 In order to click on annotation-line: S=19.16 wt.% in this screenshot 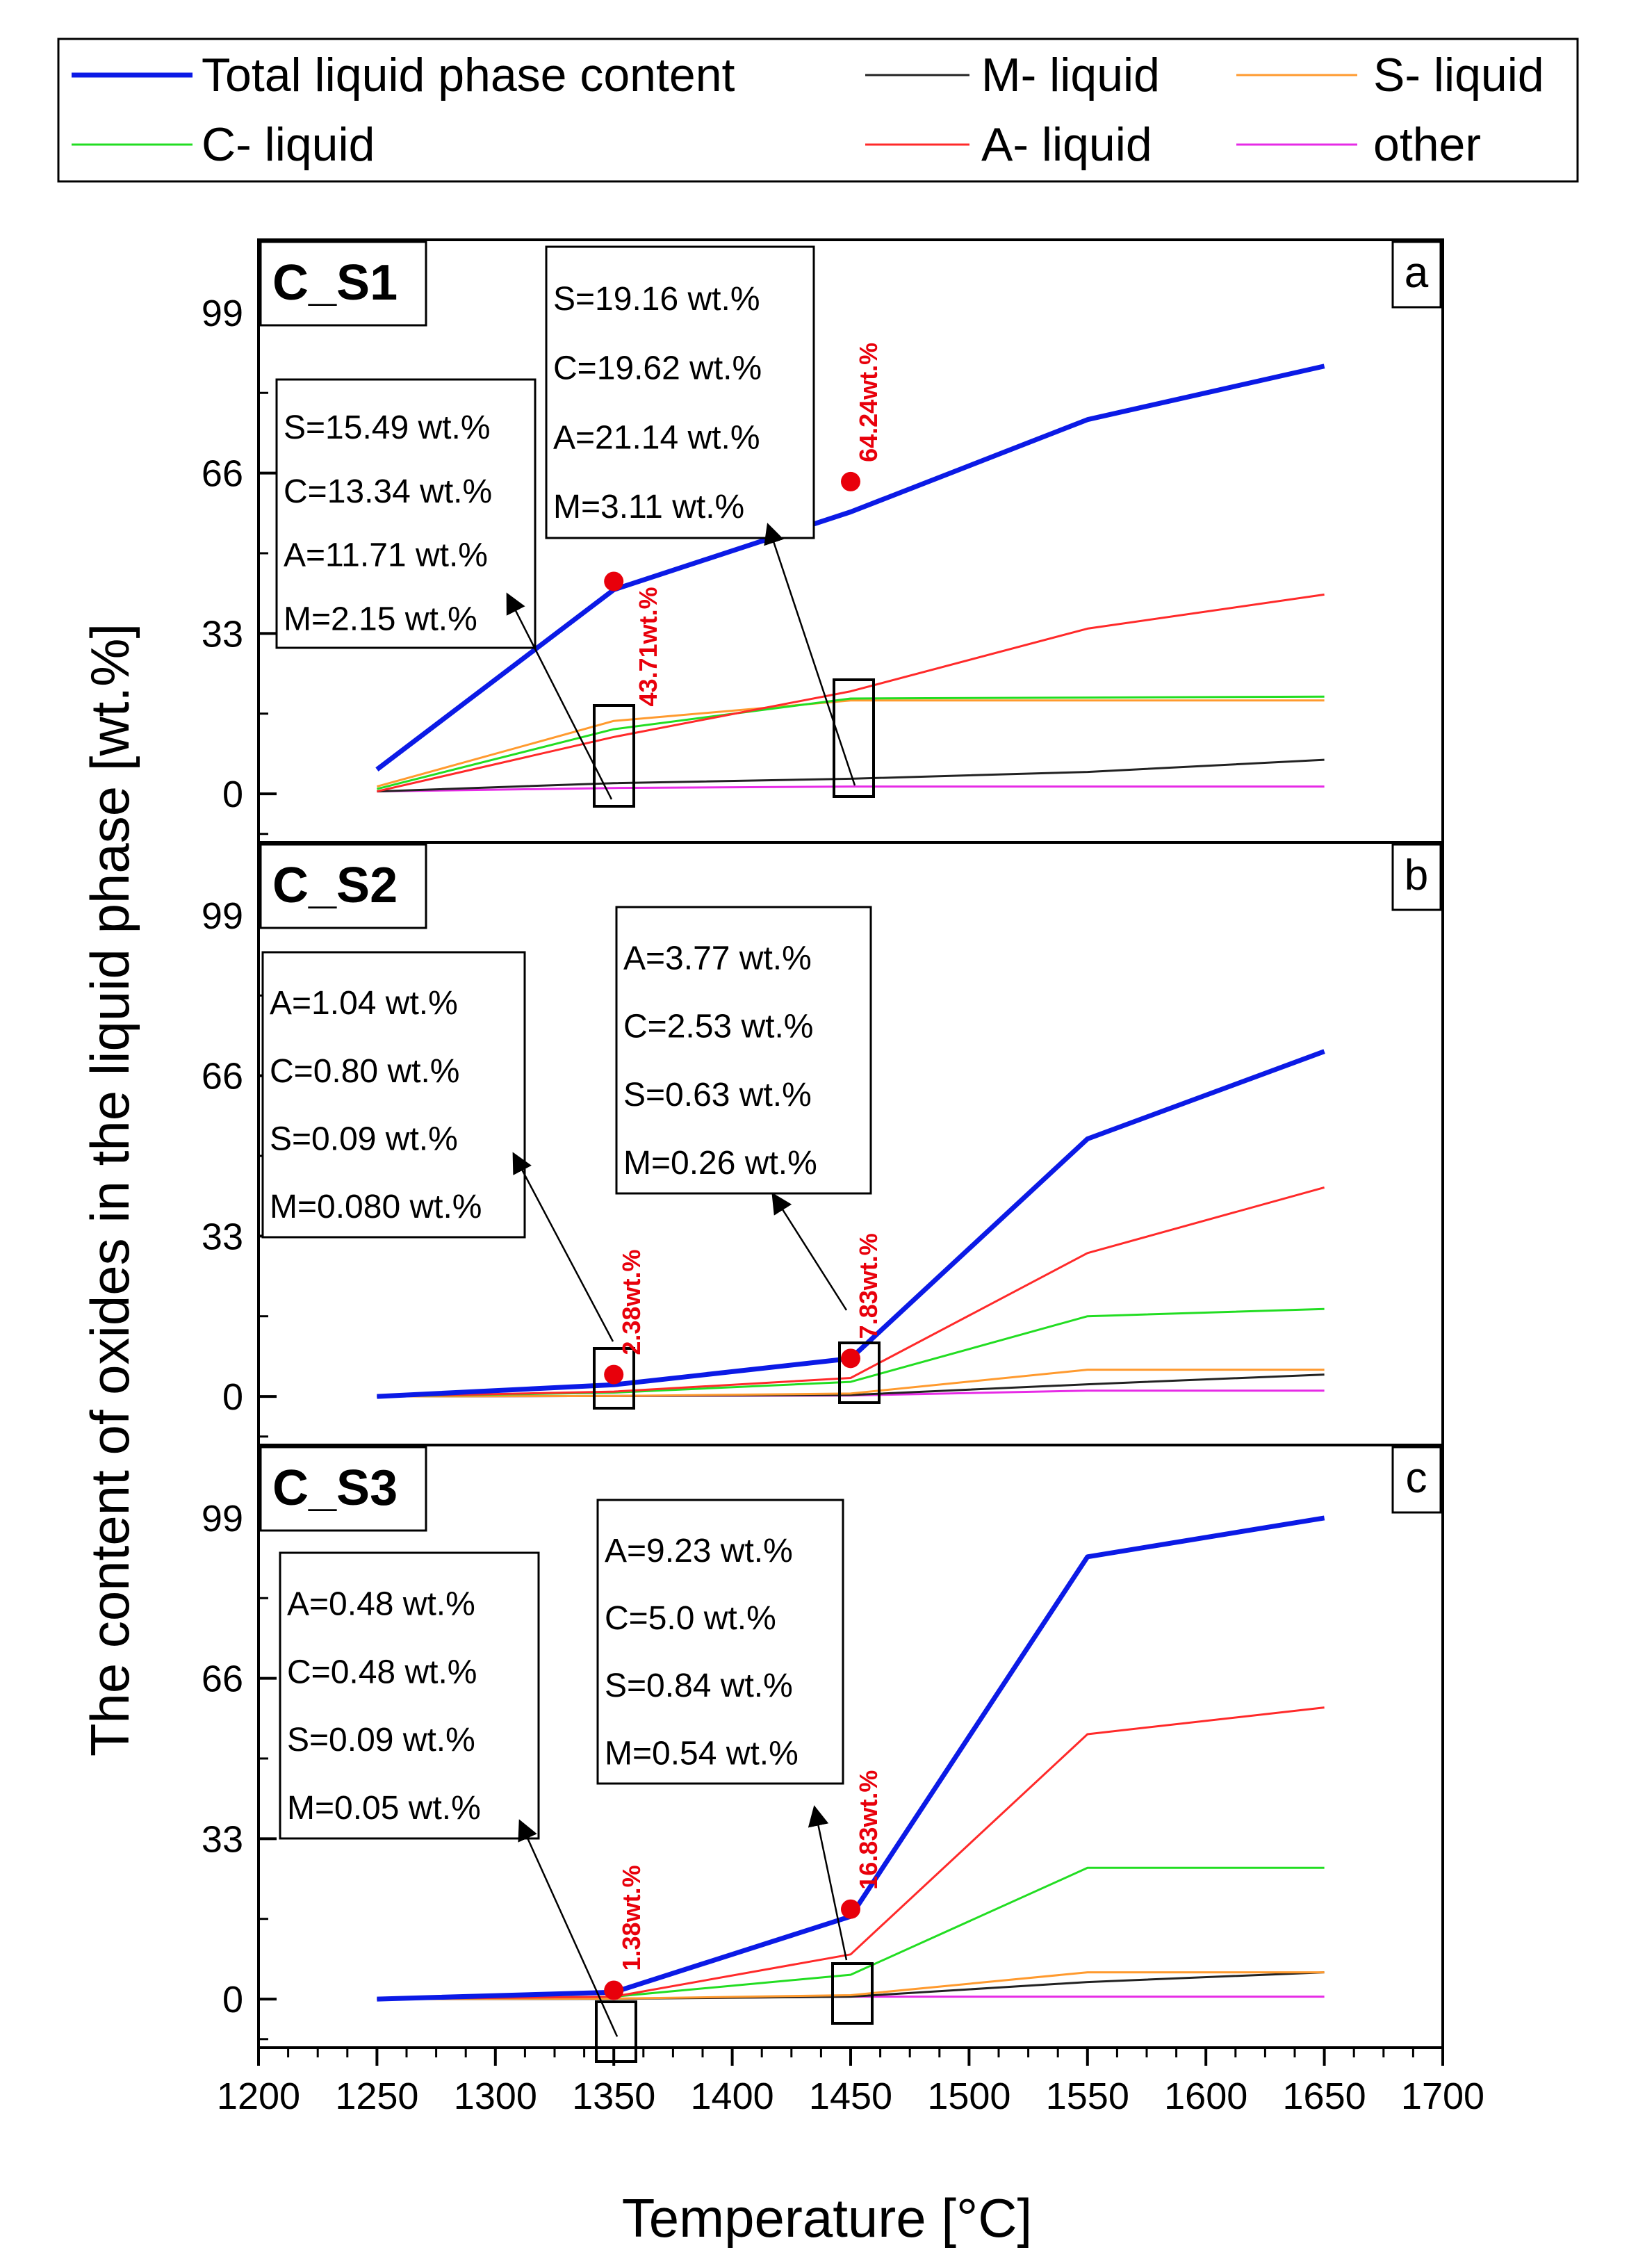, I will do `click(656, 299)`.